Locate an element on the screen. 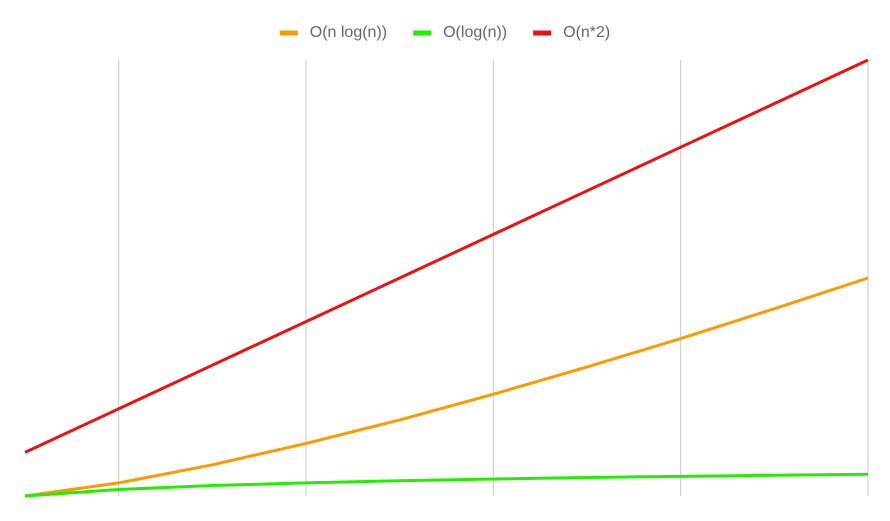 The image size is (890, 521). legend-label: O(n*2) is located at coordinates (586, 32).